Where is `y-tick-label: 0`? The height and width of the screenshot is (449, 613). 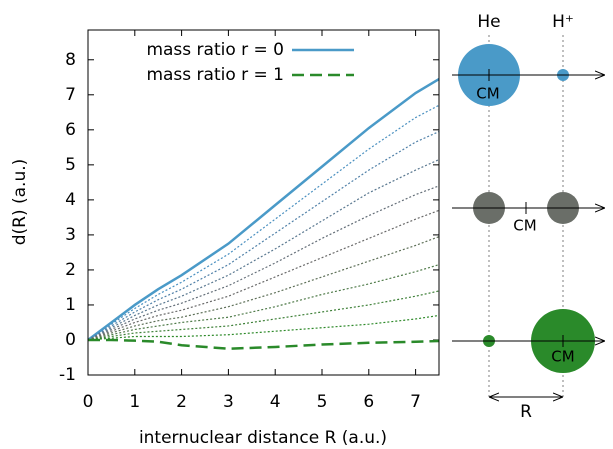
y-tick-label: 0 is located at coordinates (70, 340).